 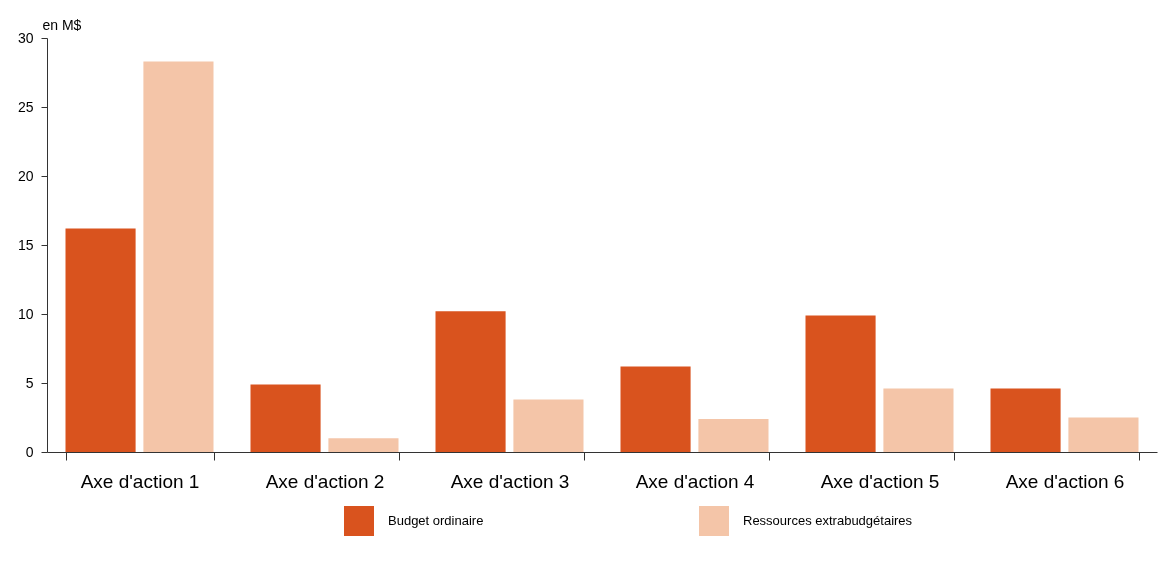 I want to click on x-tick-label: Axe d'action 3, so click(x=510, y=481).